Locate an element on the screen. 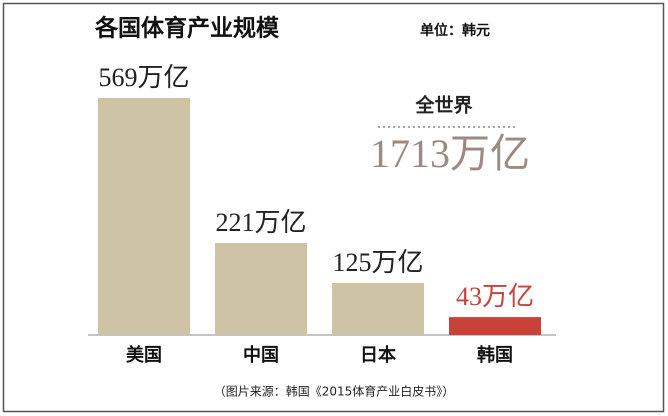 This screenshot has height=416, width=668. x-tick-label: 日本 is located at coordinates (378, 355).